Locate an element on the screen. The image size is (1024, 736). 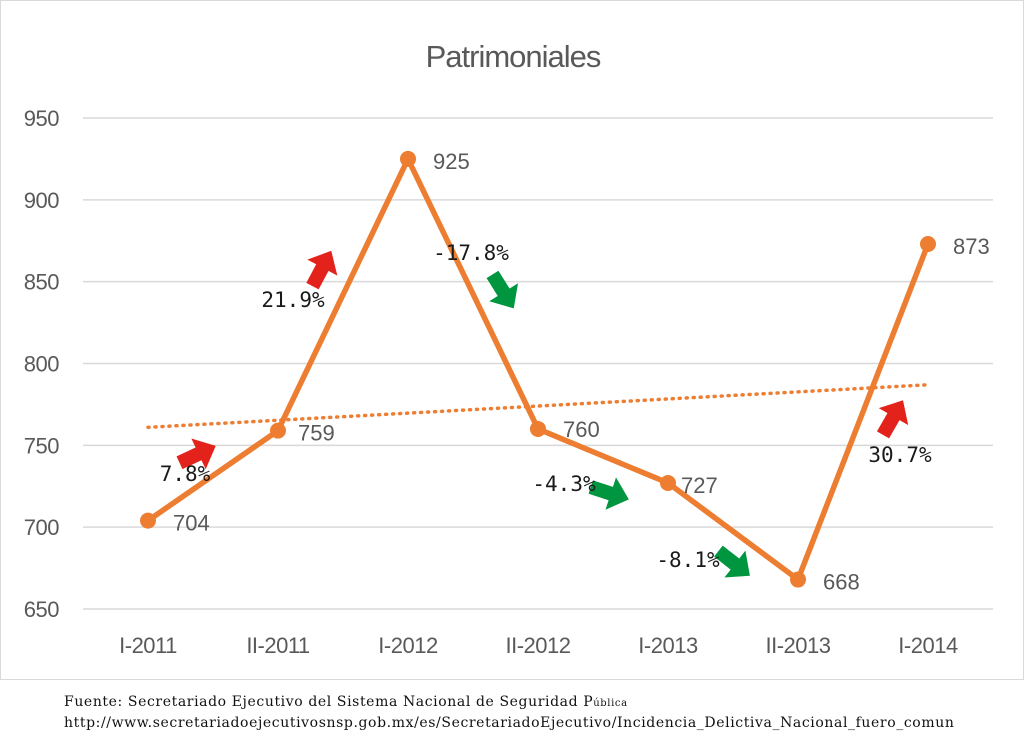
y-tick-label: 850 is located at coordinates (41, 282).